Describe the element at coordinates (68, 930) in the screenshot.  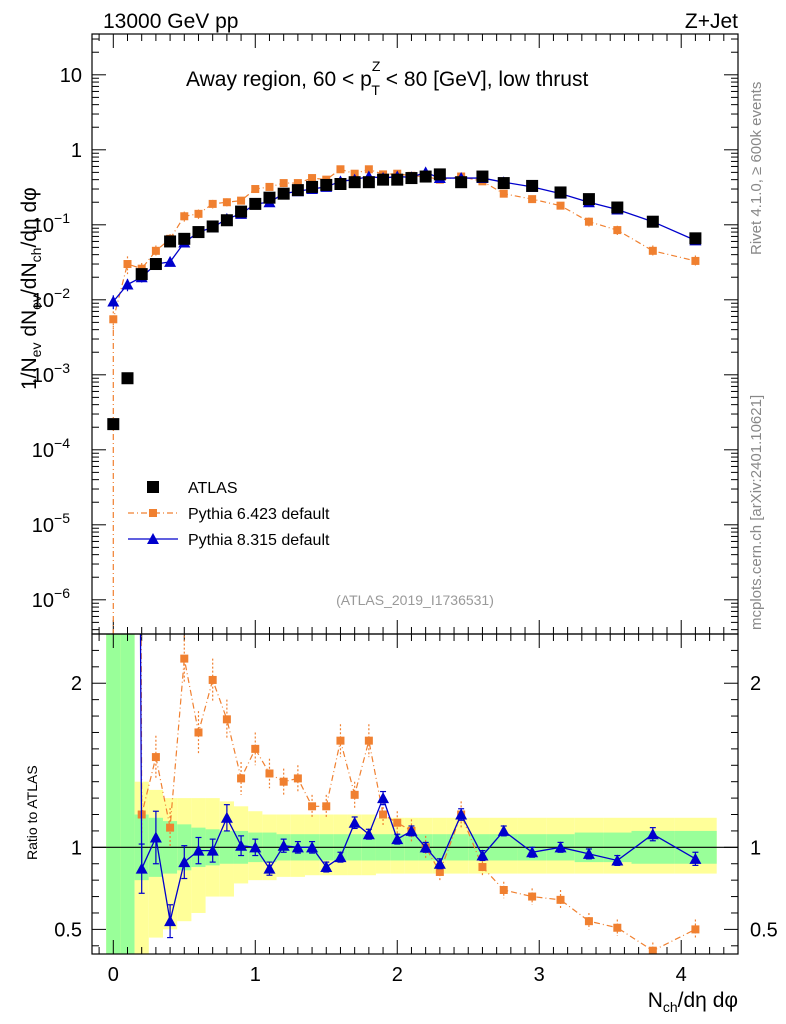
I see `ratio-y-tick-label-left: 0.5` at that location.